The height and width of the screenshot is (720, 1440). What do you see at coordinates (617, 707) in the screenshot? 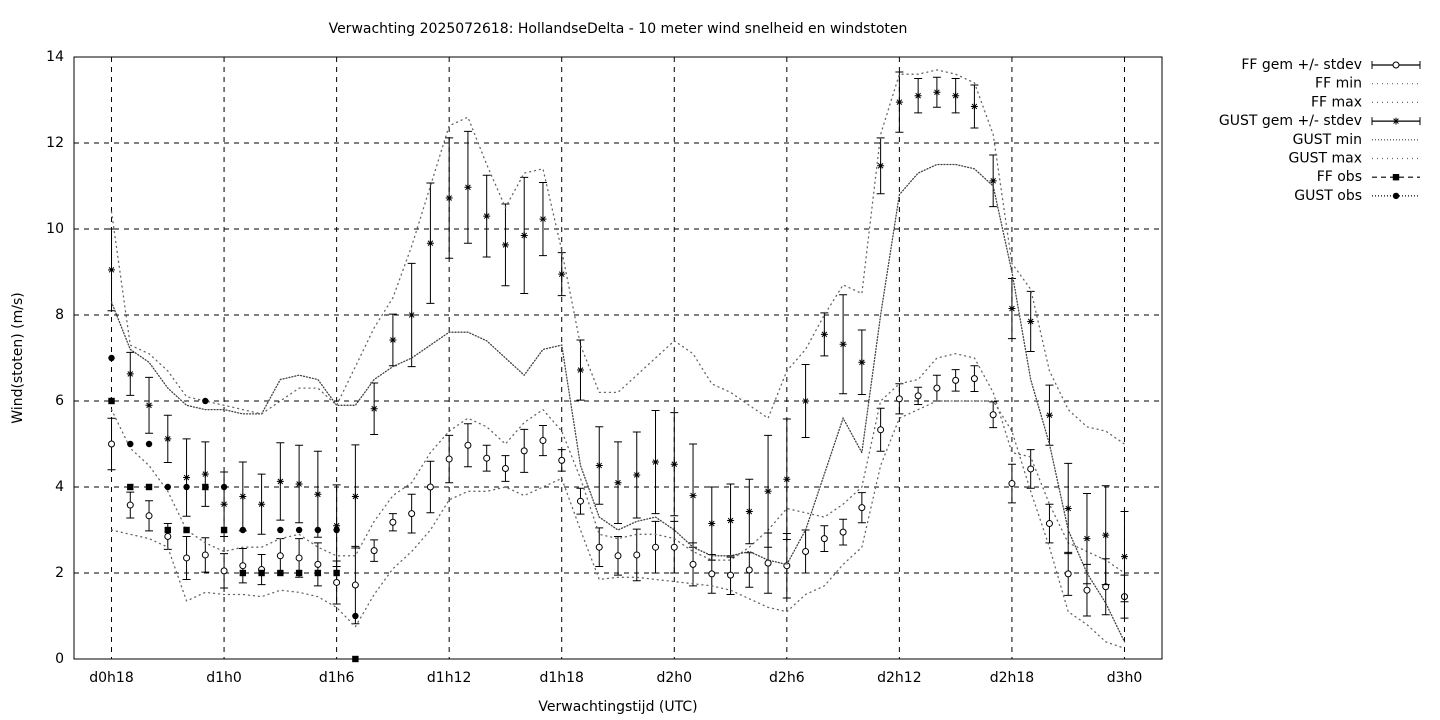
I see `x-axis-label: Verwachtingstijd (UTC)` at bounding box center [617, 707].